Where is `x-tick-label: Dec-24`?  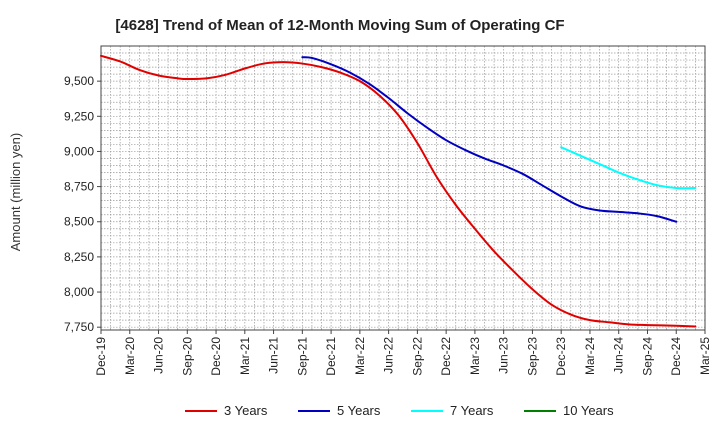
x-tick-label: Dec-24 is located at coordinates (676, 356).